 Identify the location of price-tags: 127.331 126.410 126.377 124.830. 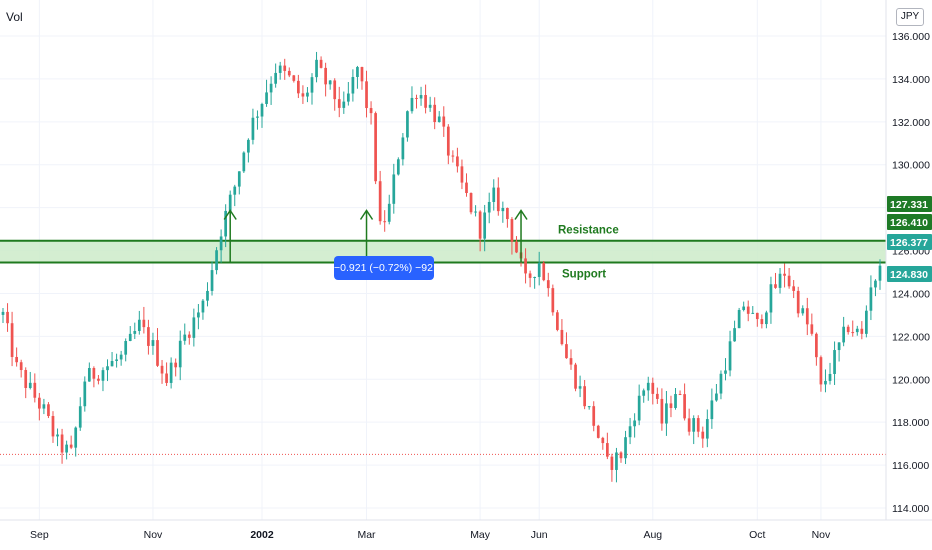
(909, 239).